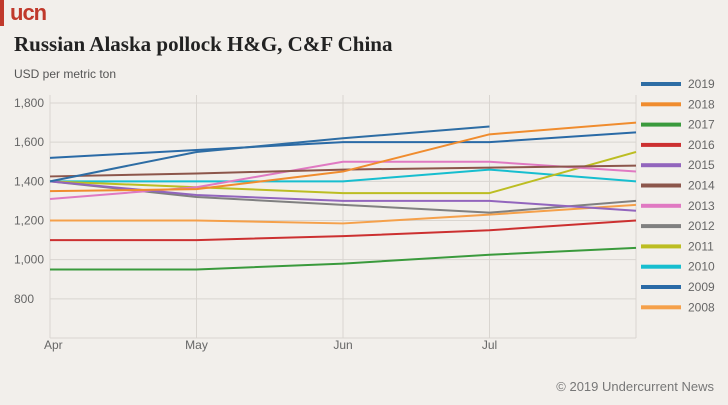 The height and width of the screenshot is (405, 728). I want to click on legend-swatch-2016, so click(661, 144).